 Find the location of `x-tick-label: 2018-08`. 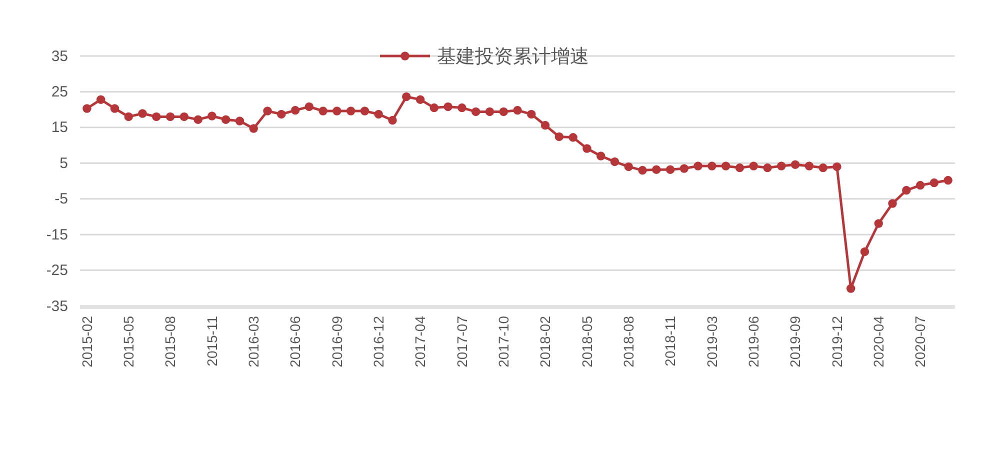

x-tick-label: 2018-08 is located at coordinates (628, 342).